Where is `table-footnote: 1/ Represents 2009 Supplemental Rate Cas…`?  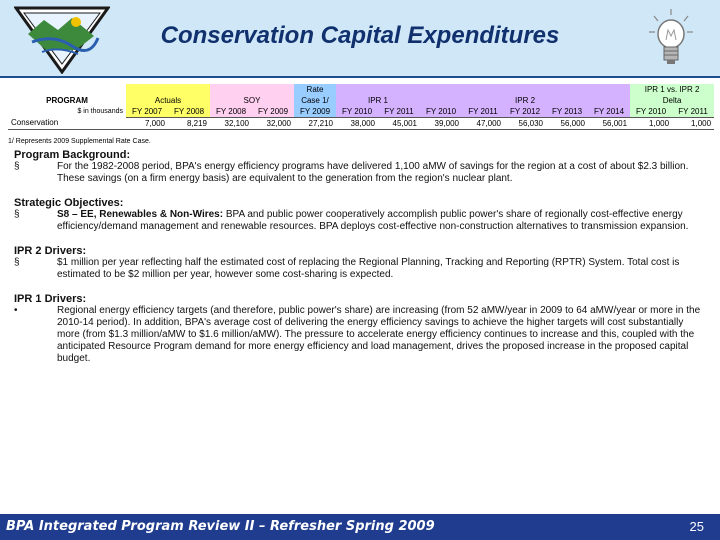 table-footnote: 1/ Represents 2009 Supplemental Rate Cas… is located at coordinates (79, 141).